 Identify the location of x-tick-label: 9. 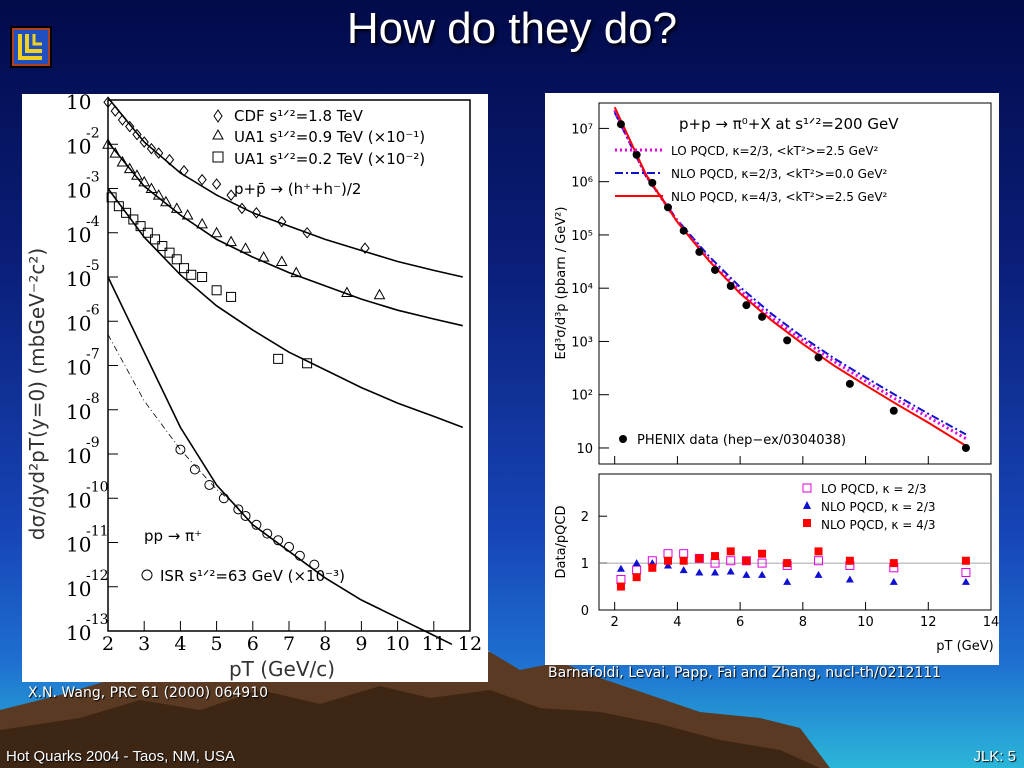
(361, 644).